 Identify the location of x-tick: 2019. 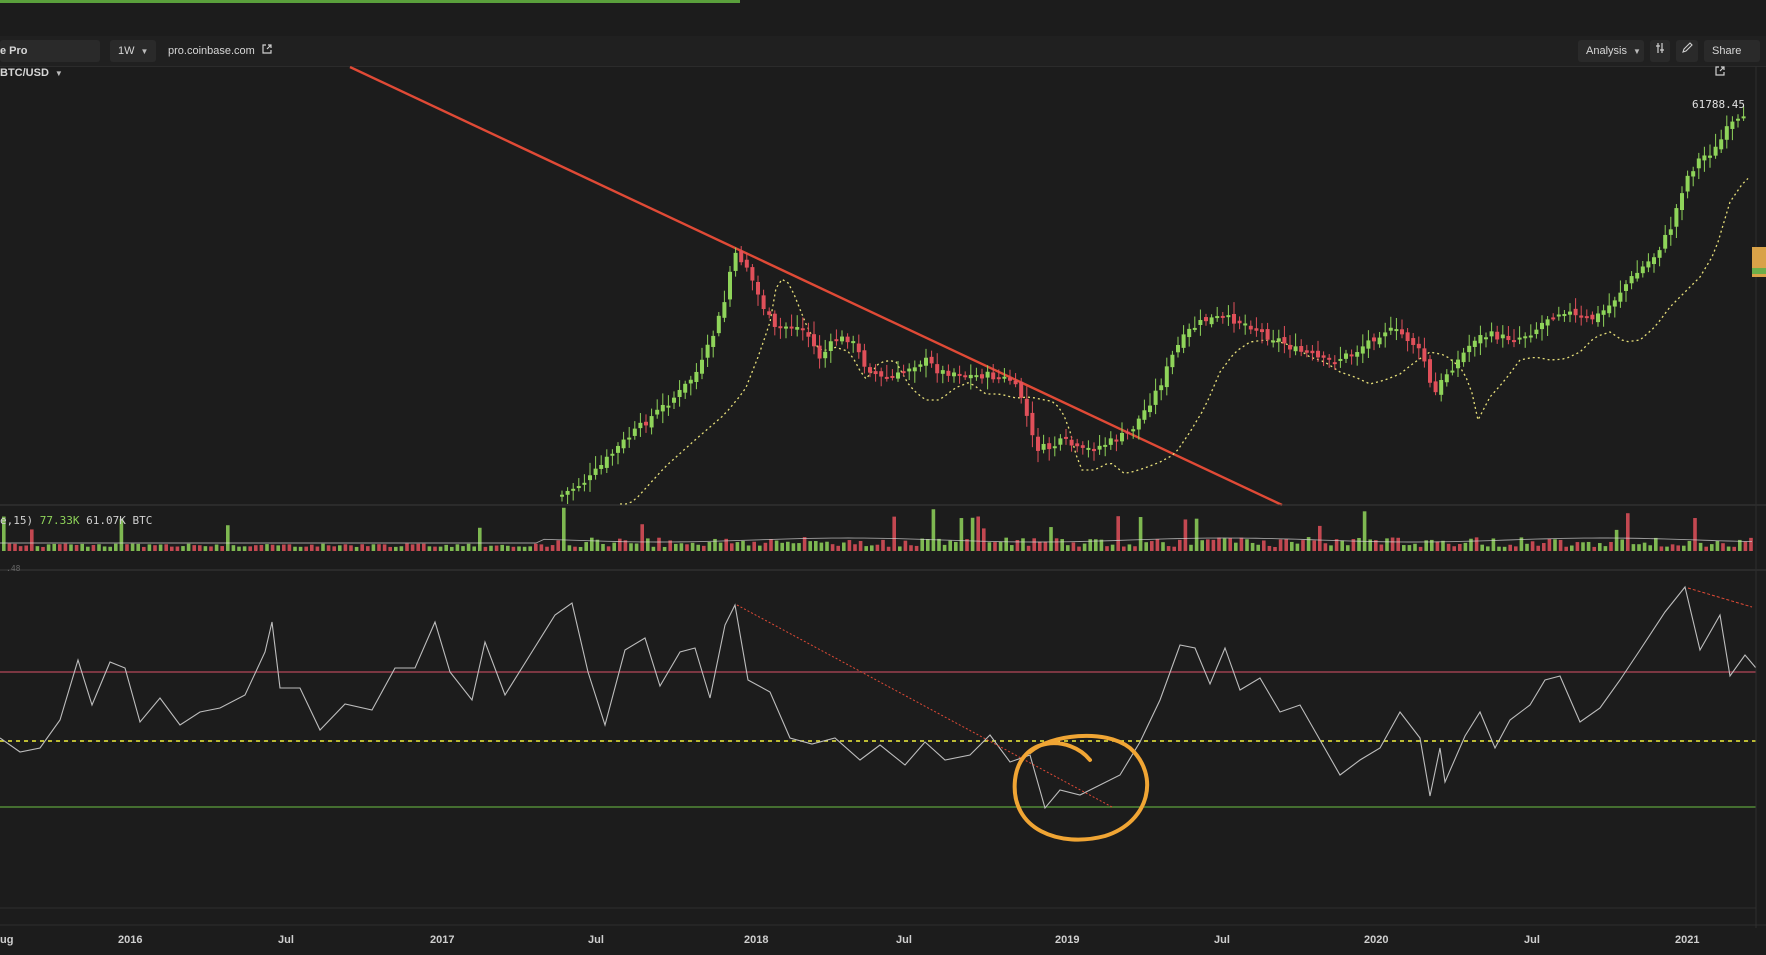
(1067, 940).